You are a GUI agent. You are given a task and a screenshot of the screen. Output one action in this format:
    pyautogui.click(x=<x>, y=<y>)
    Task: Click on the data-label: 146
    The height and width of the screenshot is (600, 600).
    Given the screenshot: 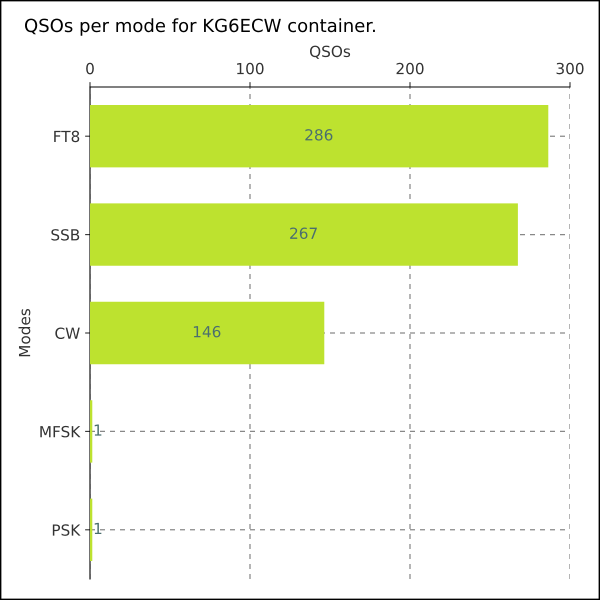 What is the action you would take?
    pyautogui.click(x=207, y=332)
    